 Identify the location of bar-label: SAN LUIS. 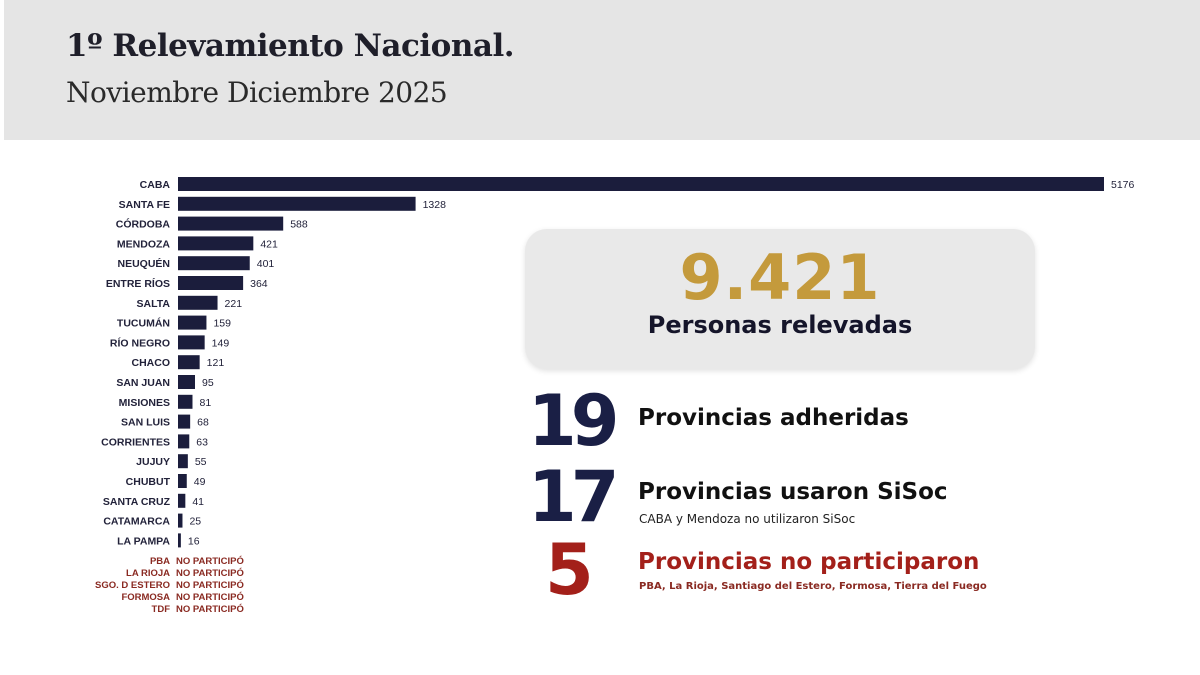
(145, 423).